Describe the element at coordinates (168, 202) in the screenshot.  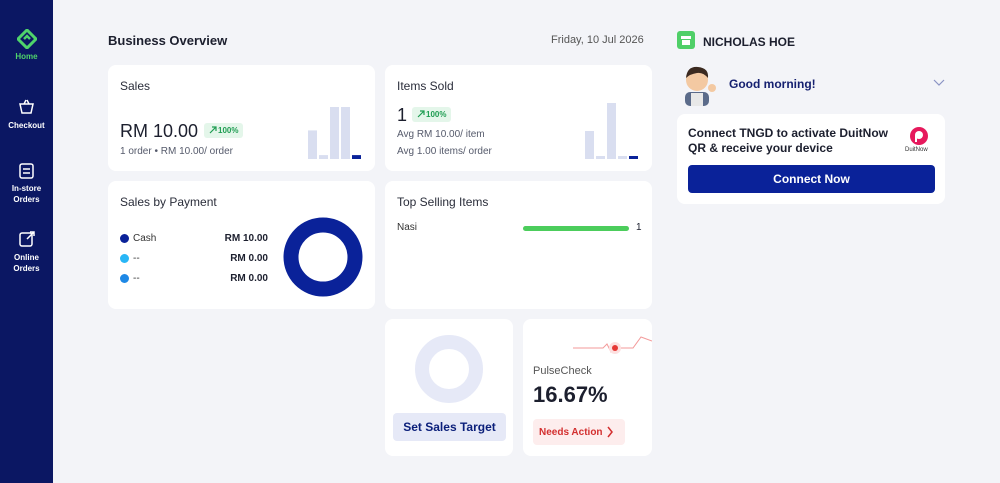
I see `card-title: Sales by Payment` at that location.